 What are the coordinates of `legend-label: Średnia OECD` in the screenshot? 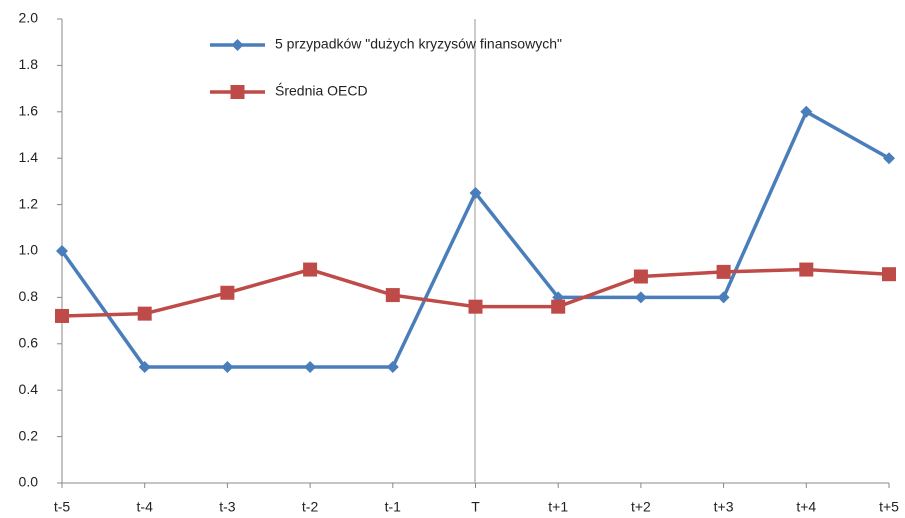 It's located at (321, 90).